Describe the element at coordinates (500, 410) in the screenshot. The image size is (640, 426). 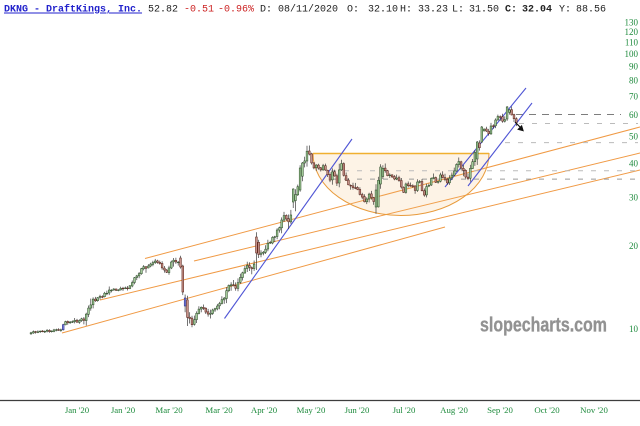
I see `svg-text: Sep '20` at that location.